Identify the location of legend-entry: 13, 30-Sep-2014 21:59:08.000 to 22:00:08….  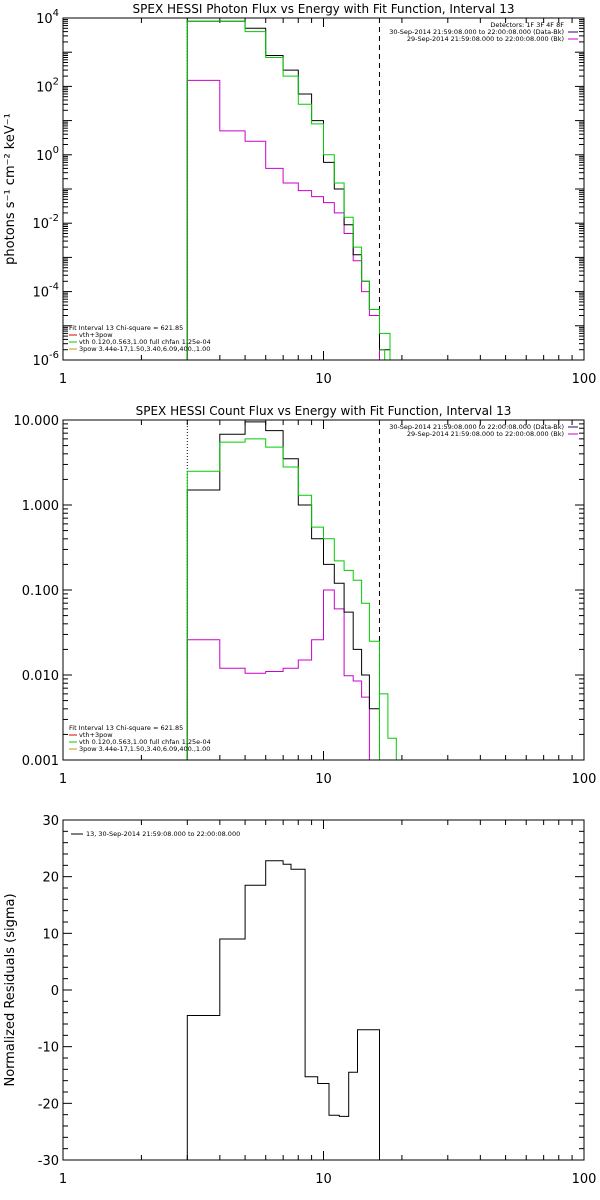
(163, 834).